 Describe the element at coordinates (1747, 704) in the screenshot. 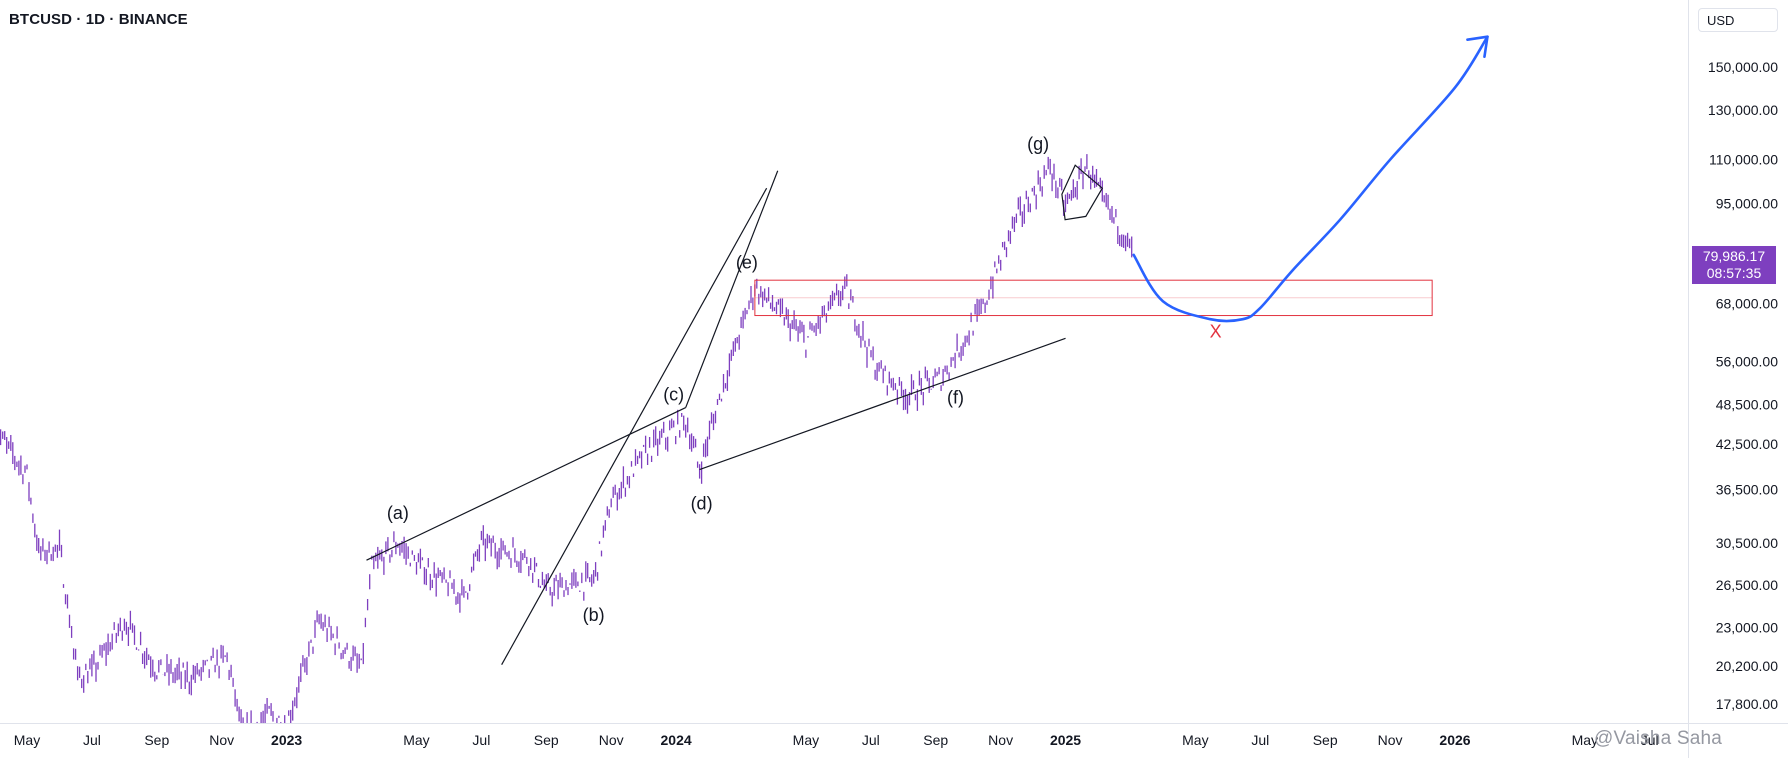

I see `price-tick-label: 17,800.00` at that location.